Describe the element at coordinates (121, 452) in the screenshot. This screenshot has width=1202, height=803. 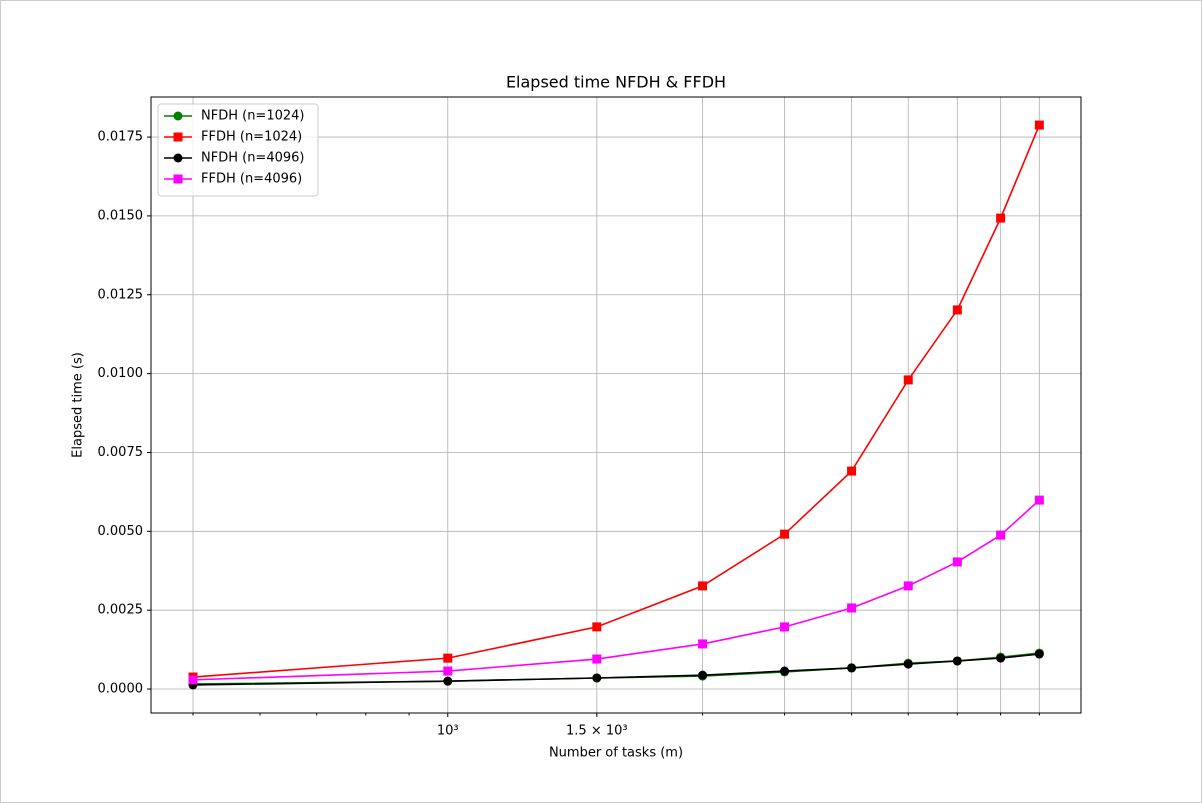
I see `y-tick-label: 0.0075` at that location.